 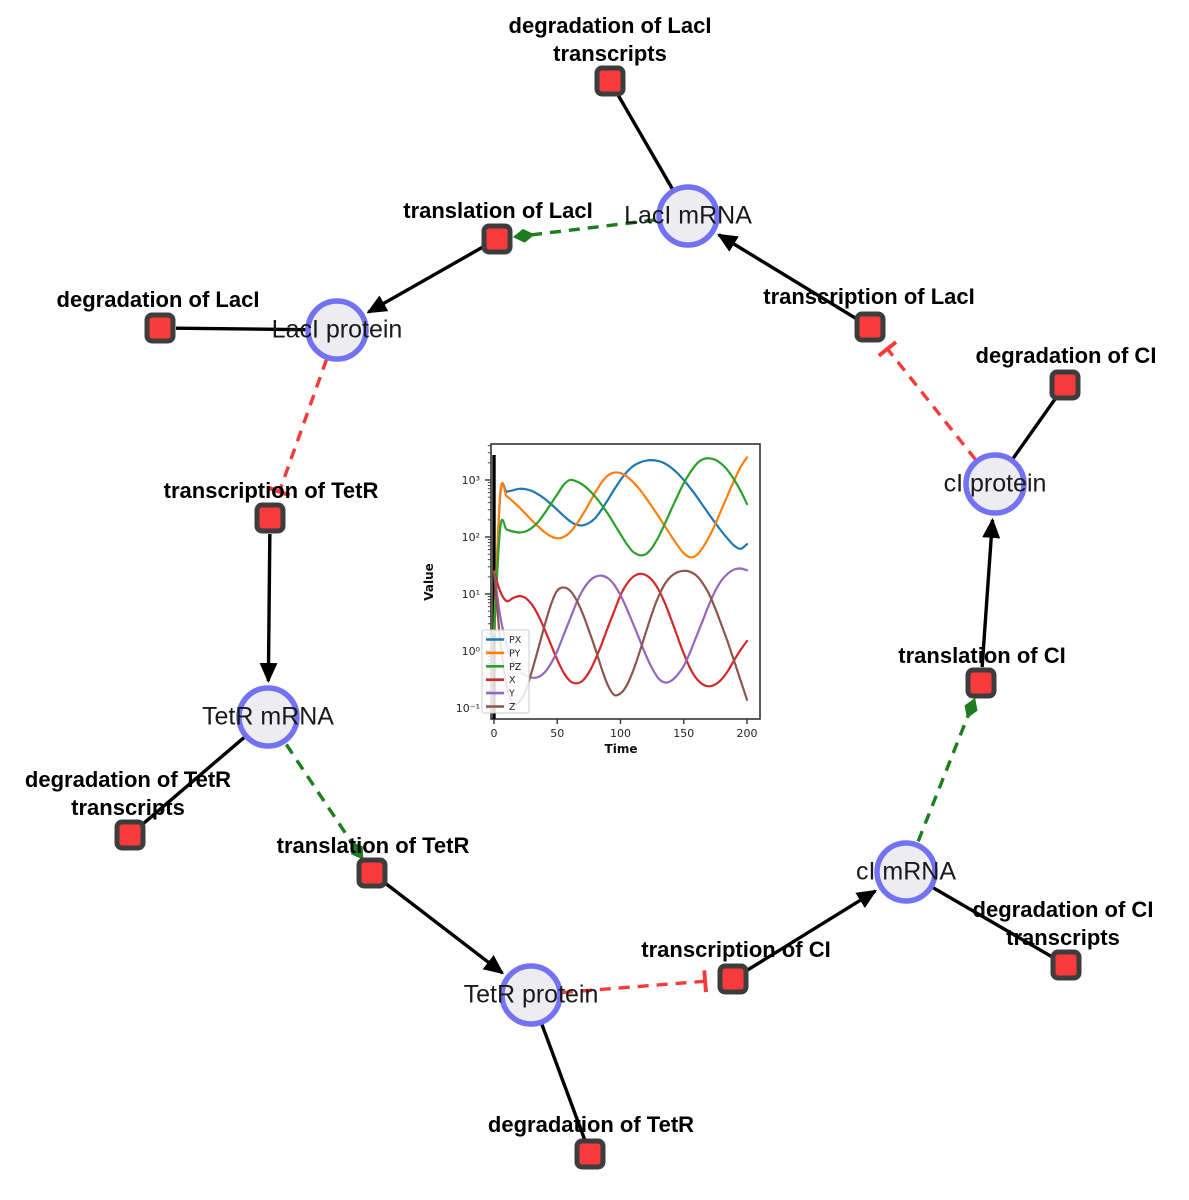 What do you see at coordinates (515, 667) in the screenshot?
I see `legend-label-PZ: PZ` at bounding box center [515, 667].